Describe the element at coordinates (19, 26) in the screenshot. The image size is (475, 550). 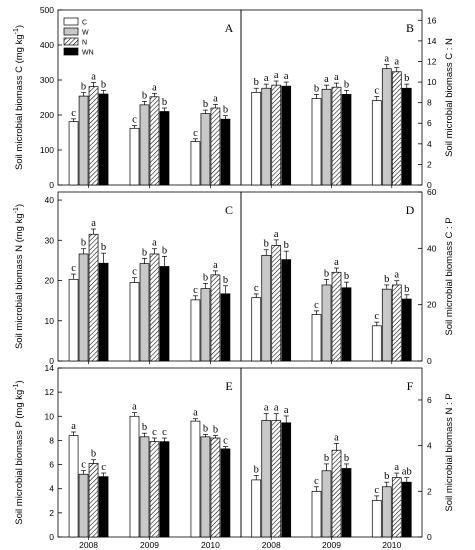
I see `y-axis-label-part: )` at that location.